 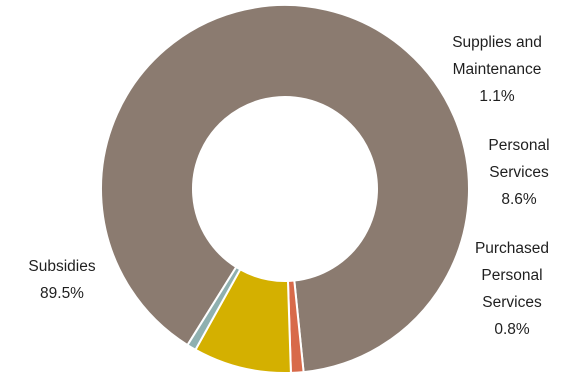 I want to click on label-supplies-maintenance: Supplies and Maintenance 1.1%, so click(x=497, y=69).